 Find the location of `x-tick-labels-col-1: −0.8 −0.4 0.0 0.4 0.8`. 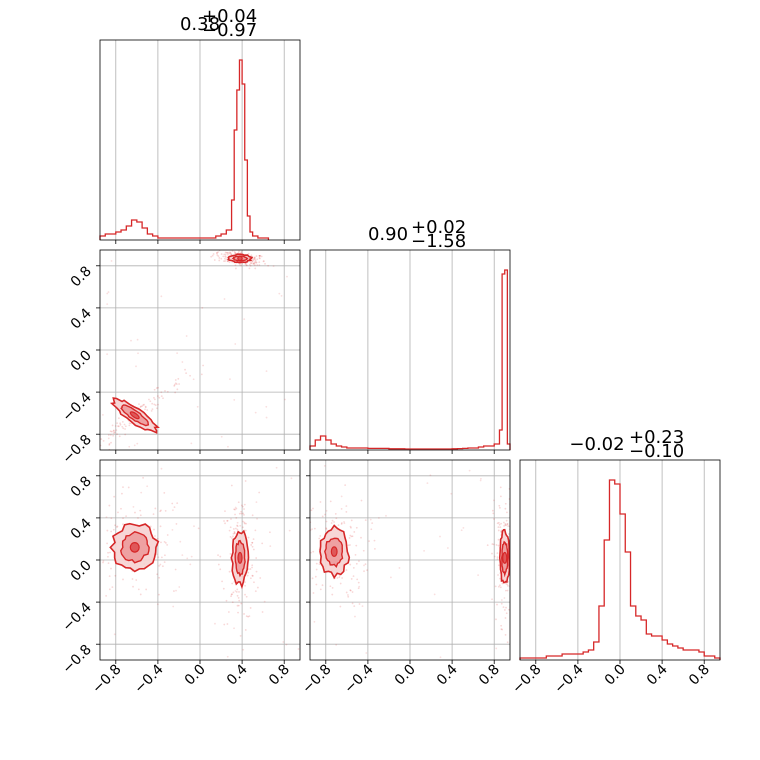

x-tick-labels-col-1: −0.8 −0.4 0.0 0.4 0.8 is located at coordinates (401, 678).